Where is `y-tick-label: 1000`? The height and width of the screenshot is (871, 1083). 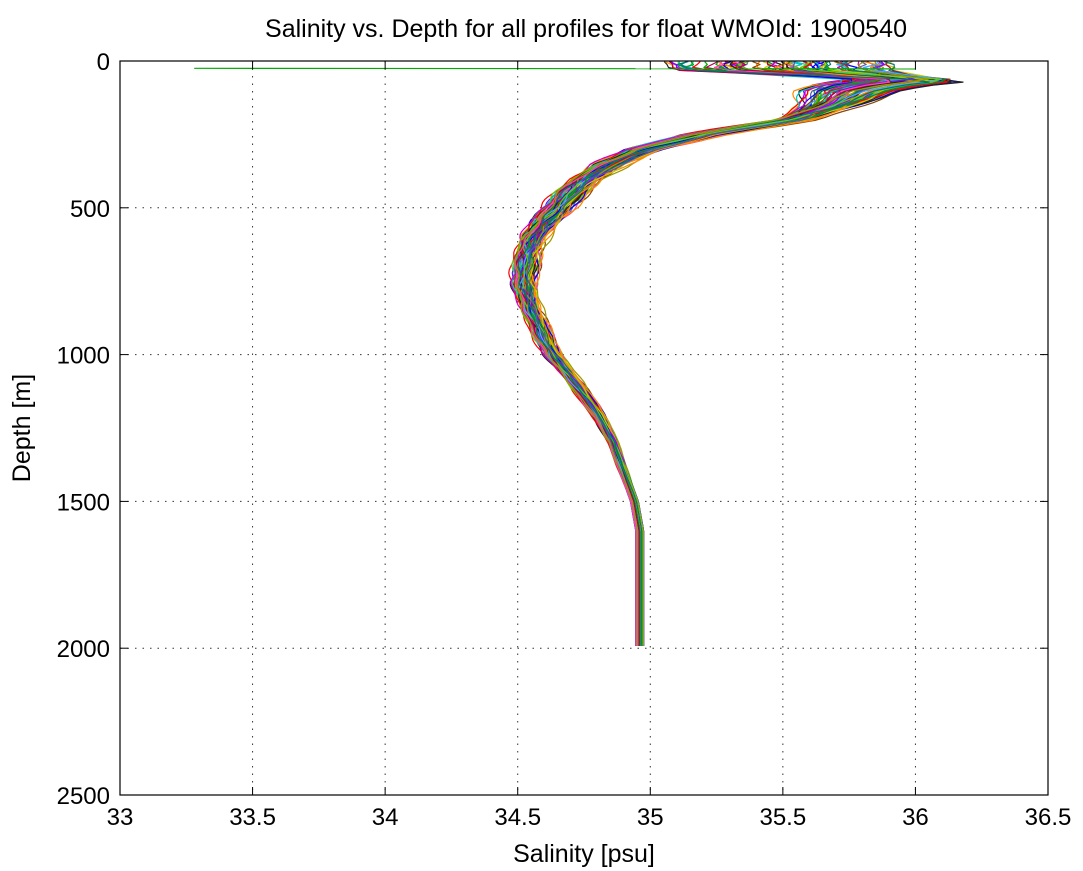
y-tick-label: 1000 is located at coordinates (83, 356).